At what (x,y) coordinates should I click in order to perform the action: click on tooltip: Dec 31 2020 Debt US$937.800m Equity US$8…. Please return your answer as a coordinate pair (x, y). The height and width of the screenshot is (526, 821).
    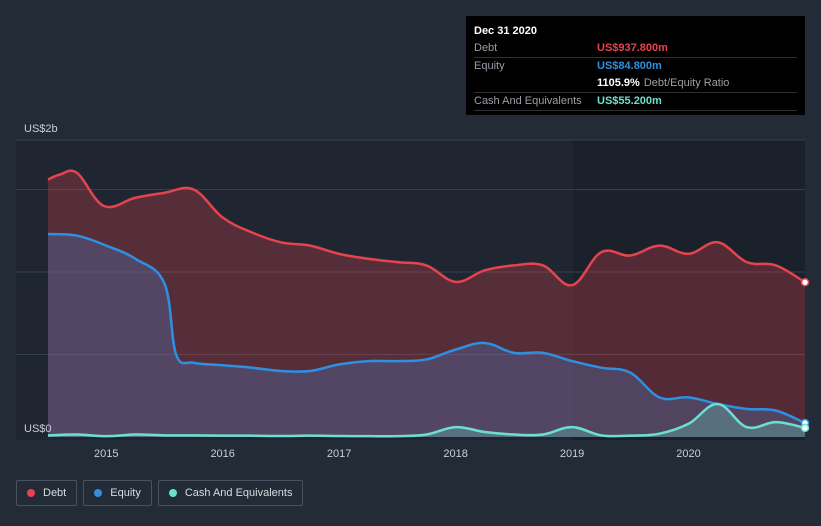
    Looking at the image, I should click on (635, 65).